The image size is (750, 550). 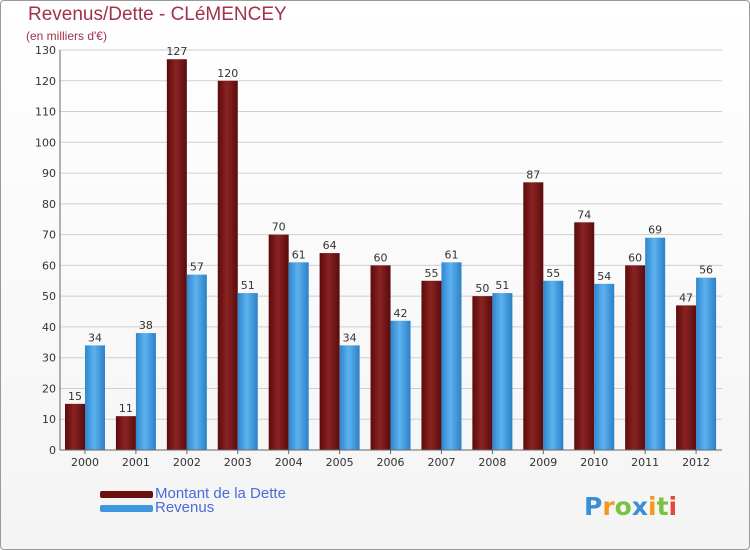 What do you see at coordinates (66, 36) in the screenshot?
I see `chart-subtitle: (en milliers d'€)` at bounding box center [66, 36].